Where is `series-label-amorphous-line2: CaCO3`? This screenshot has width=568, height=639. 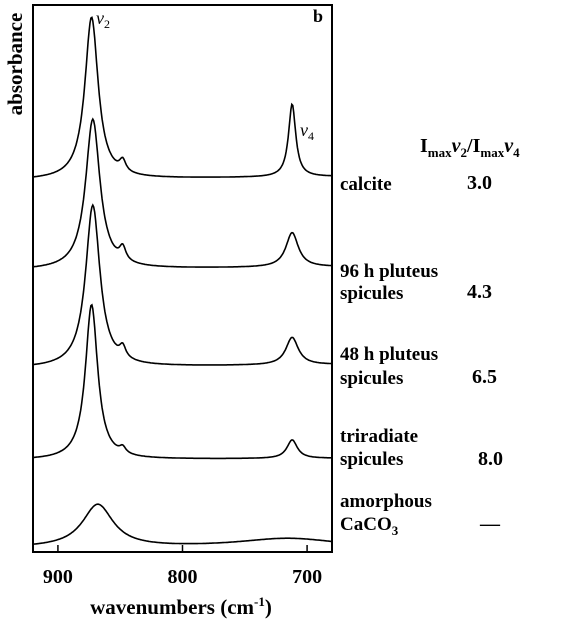 series-label-amorphous-line2: CaCO3 is located at coordinates (369, 526).